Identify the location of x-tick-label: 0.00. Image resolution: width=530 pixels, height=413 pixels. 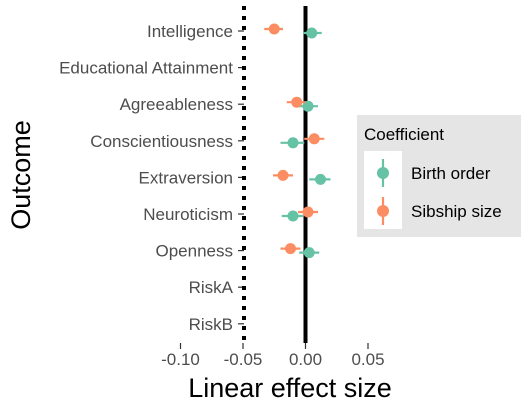
(305, 359).